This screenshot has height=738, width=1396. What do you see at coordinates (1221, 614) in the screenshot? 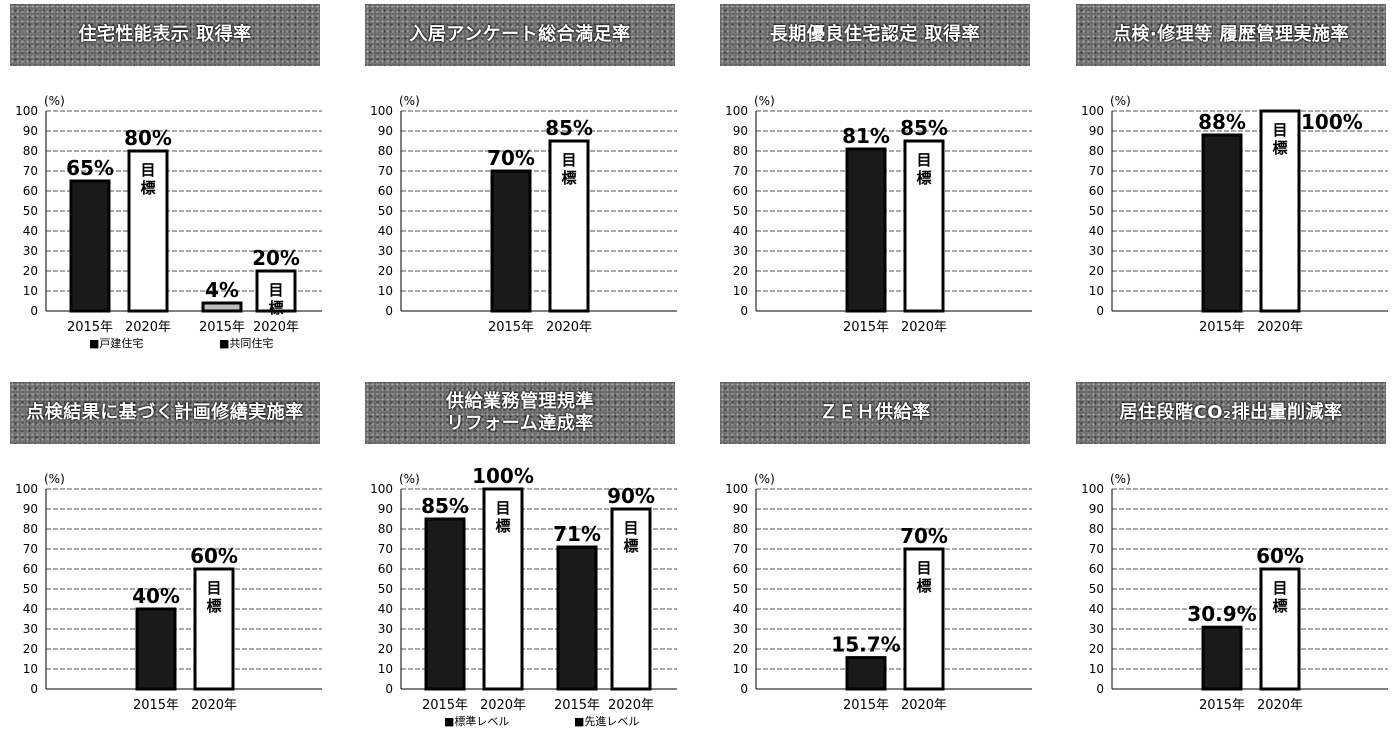
I see `value-label: 30.9%` at bounding box center [1221, 614].